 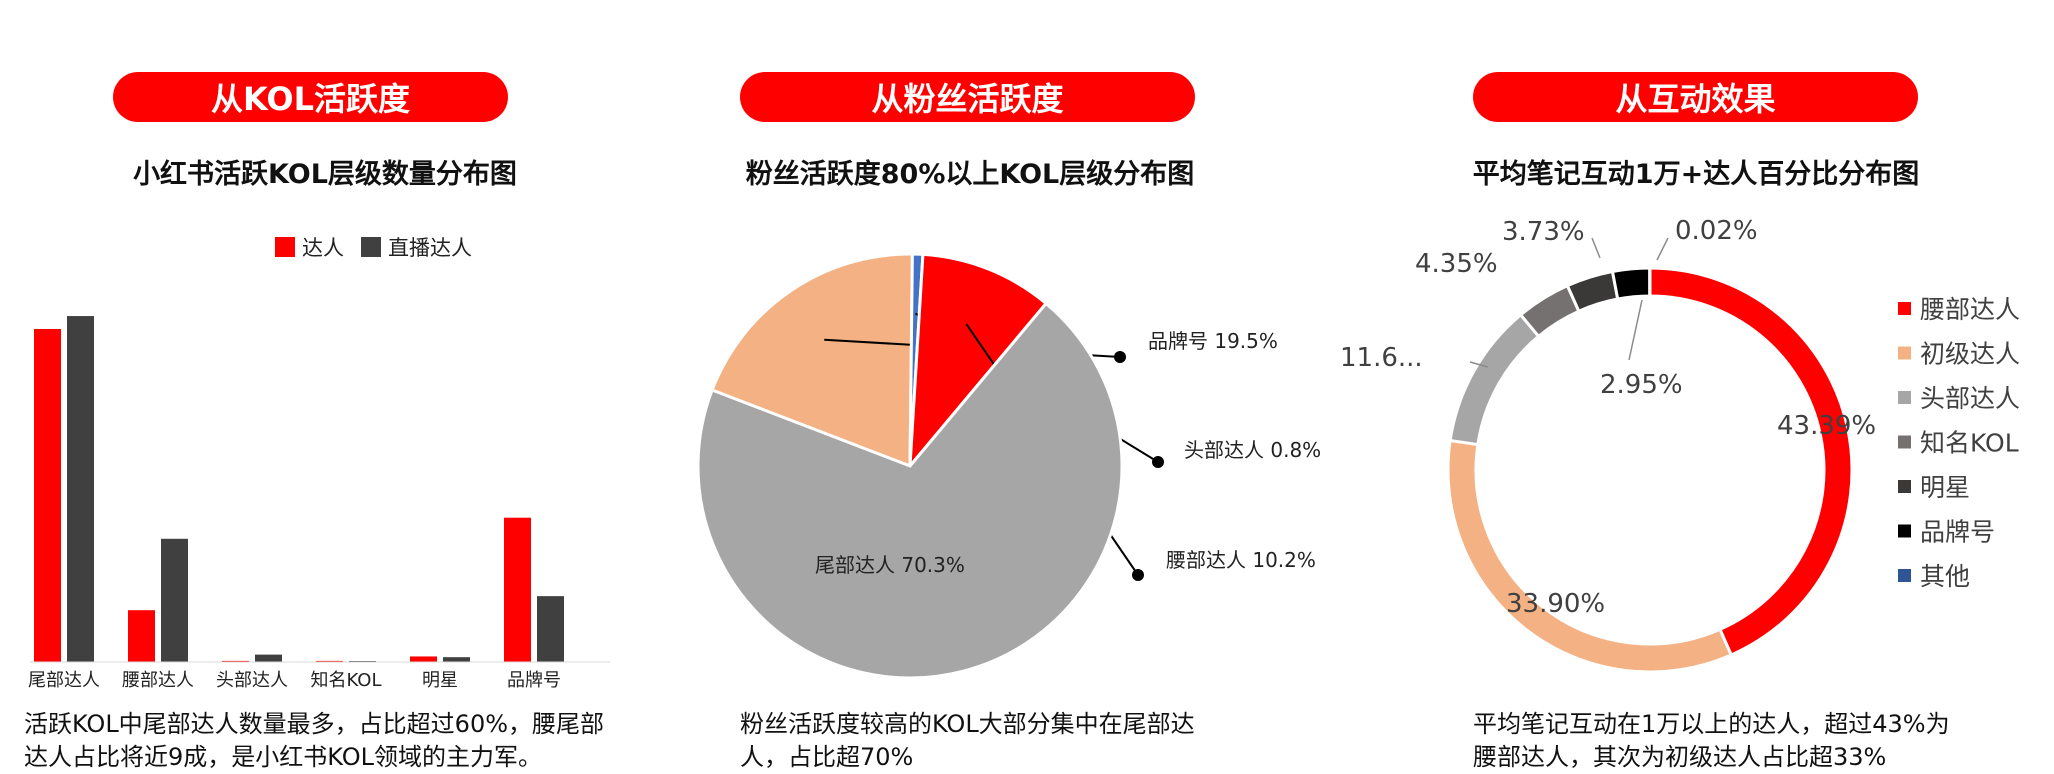 What do you see at coordinates (1945, 576) in the screenshot?
I see `legend-label: 其他` at bounding box center [1945, 576].